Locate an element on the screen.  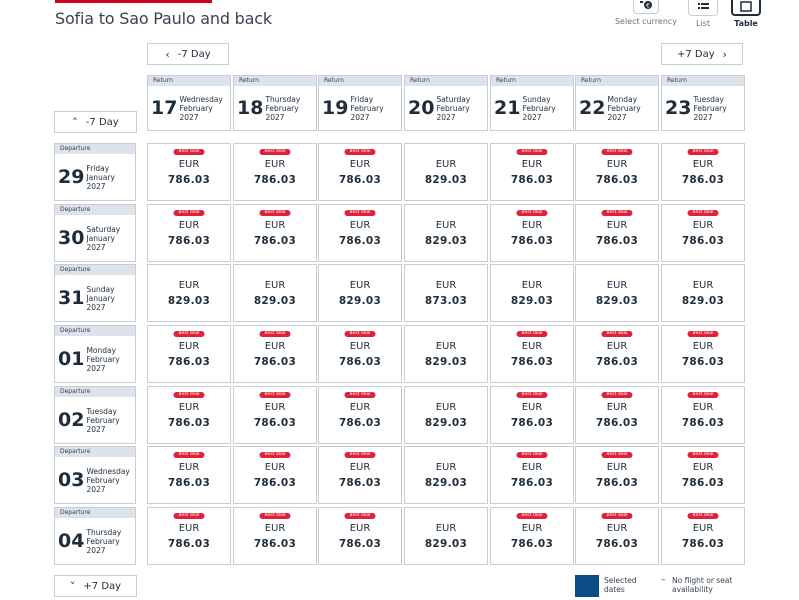
no-availability-label: No flight or seat availability is located at coordinates (702, 585).